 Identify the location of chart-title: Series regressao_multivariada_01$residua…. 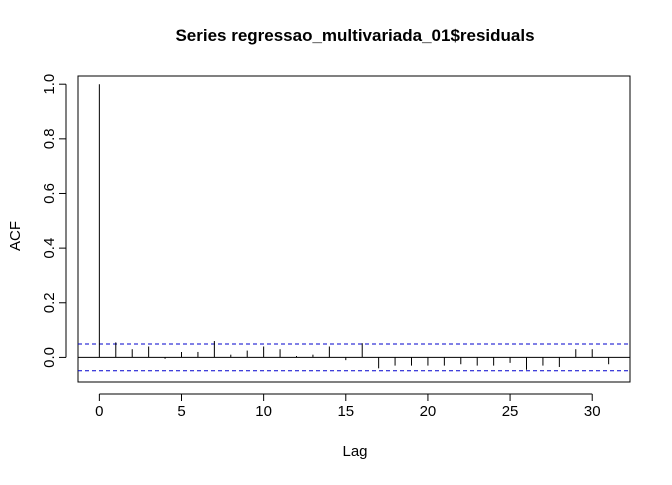
(354, 35).